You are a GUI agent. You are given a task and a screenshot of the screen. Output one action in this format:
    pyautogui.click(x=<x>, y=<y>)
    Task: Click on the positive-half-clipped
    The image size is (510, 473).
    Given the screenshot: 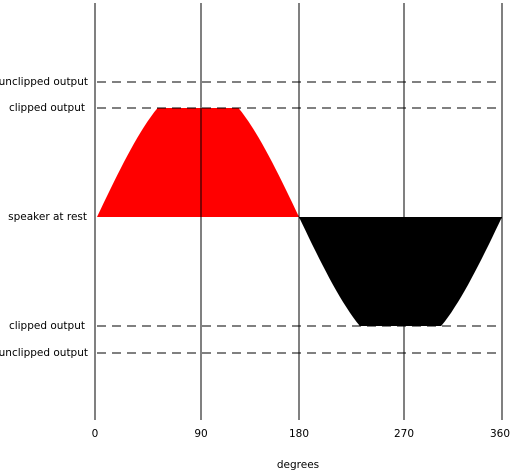 What is the action you would take?
    pyautogui.click(x=198, y=162)
    